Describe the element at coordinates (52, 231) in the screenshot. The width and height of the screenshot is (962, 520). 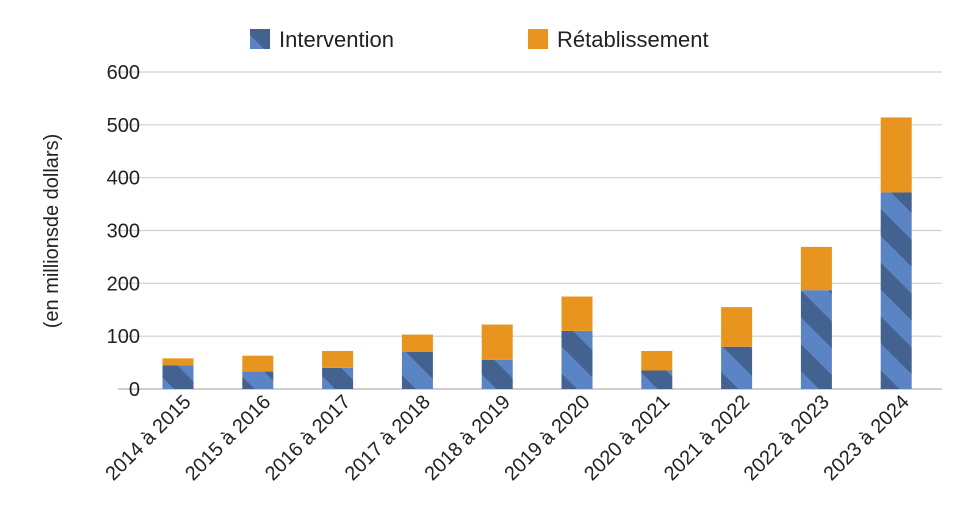
I see `y-axis-title: (en millionsde dollars)` at that location.